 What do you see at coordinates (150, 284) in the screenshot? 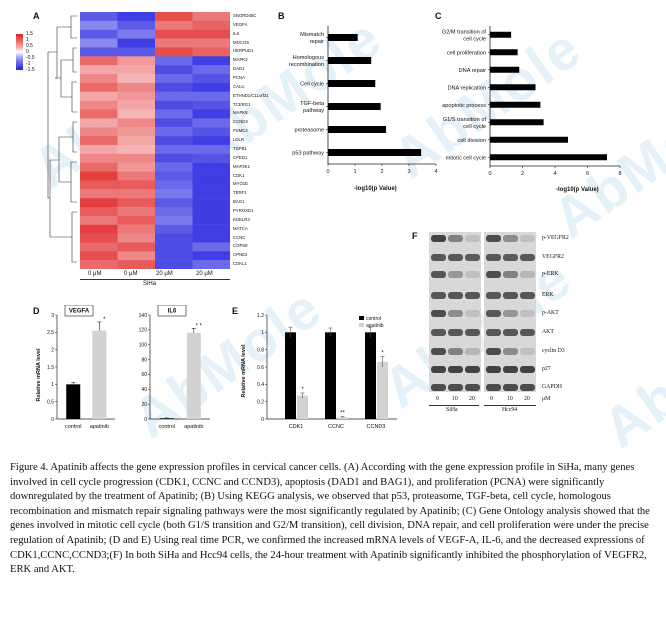
I see `heatmap-group-label: SiHa` at bounding box center [150, 284].